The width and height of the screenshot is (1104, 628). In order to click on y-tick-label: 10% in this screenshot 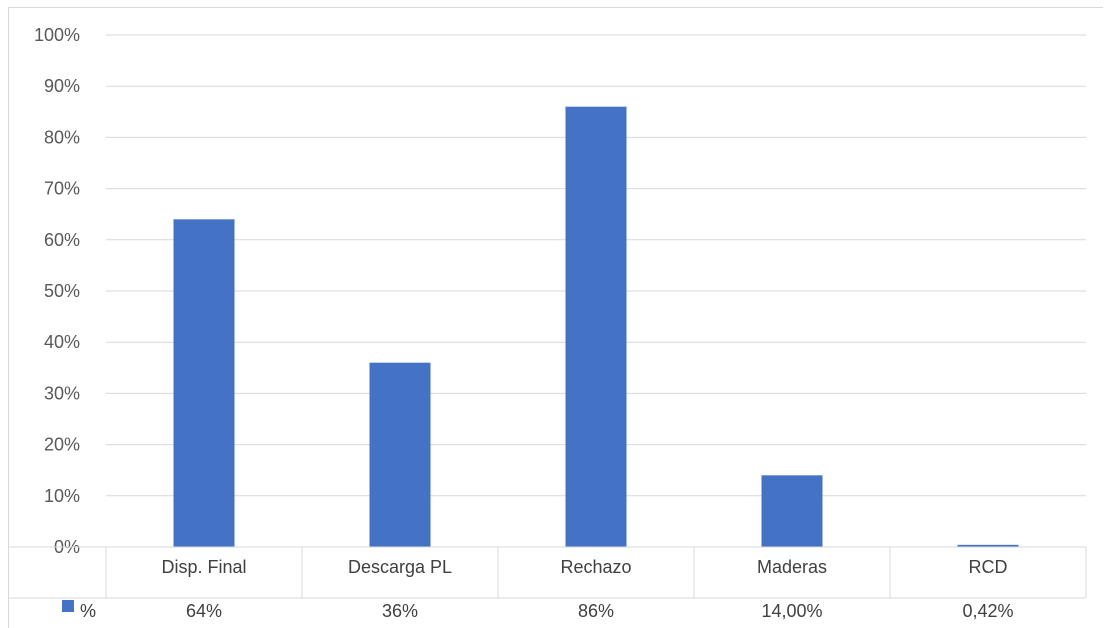, I will do `click(62, 496)`.